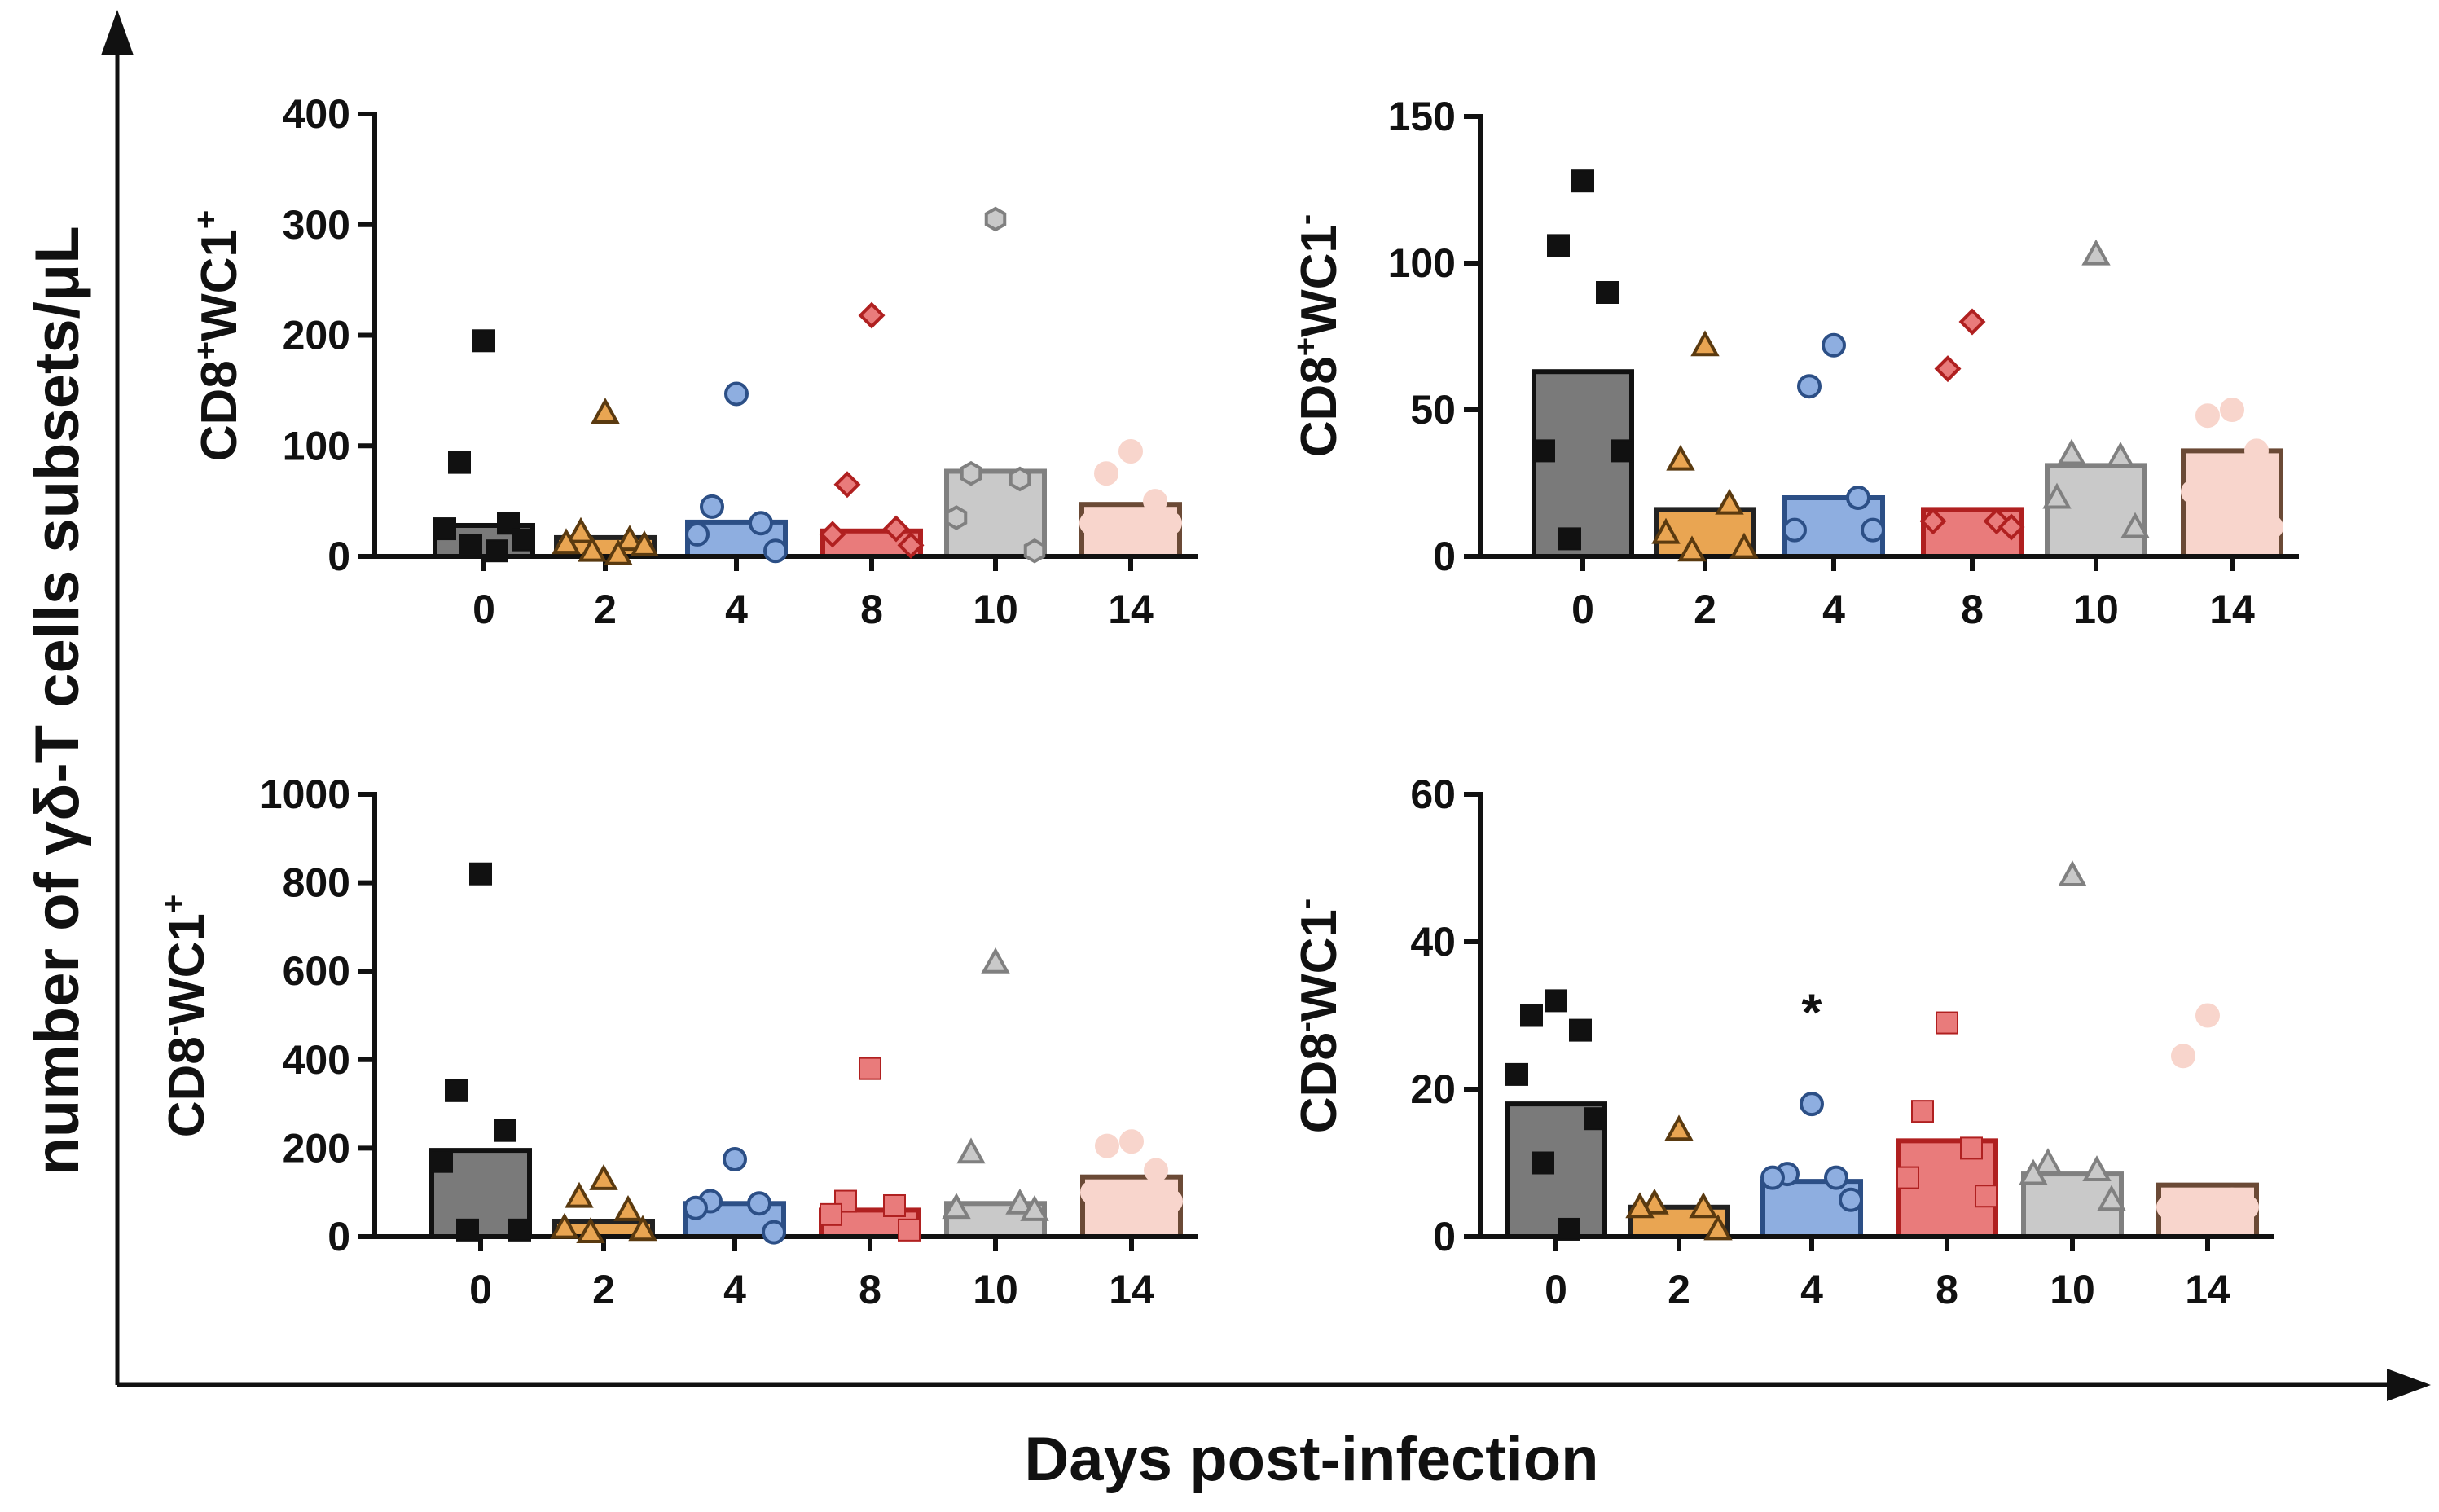  Describe the element at coordinates (1433, 1089) in the screenshot. I see `y-tick-label: 20` at that location.